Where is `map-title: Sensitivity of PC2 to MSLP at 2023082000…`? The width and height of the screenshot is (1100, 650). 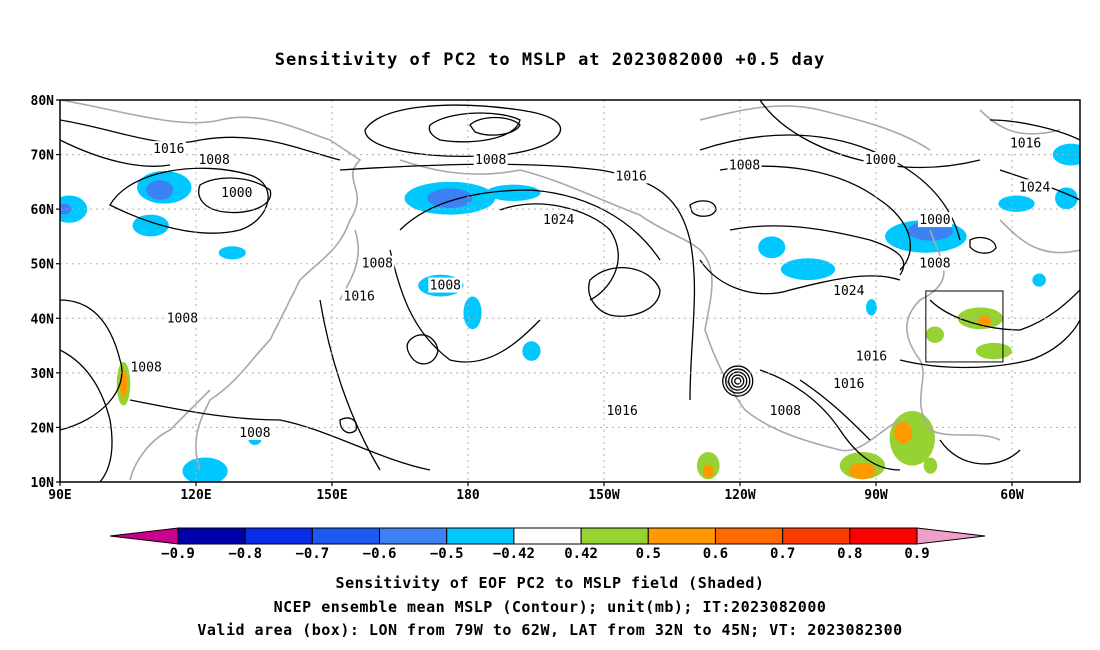
map-title: Sensitivity of PC2 to MSLP at 2023082000… is located at coordinates (550, 60).